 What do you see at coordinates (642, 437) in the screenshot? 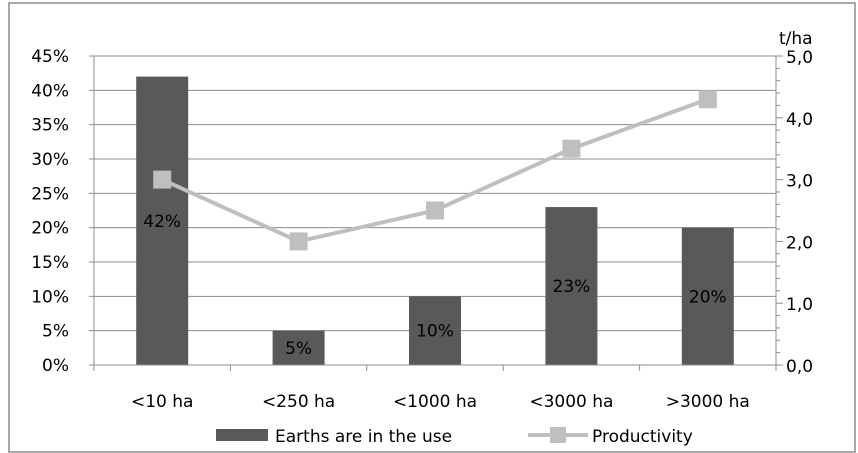
I see `legend-line-label: Productivity` at bounding box center [642, 437].